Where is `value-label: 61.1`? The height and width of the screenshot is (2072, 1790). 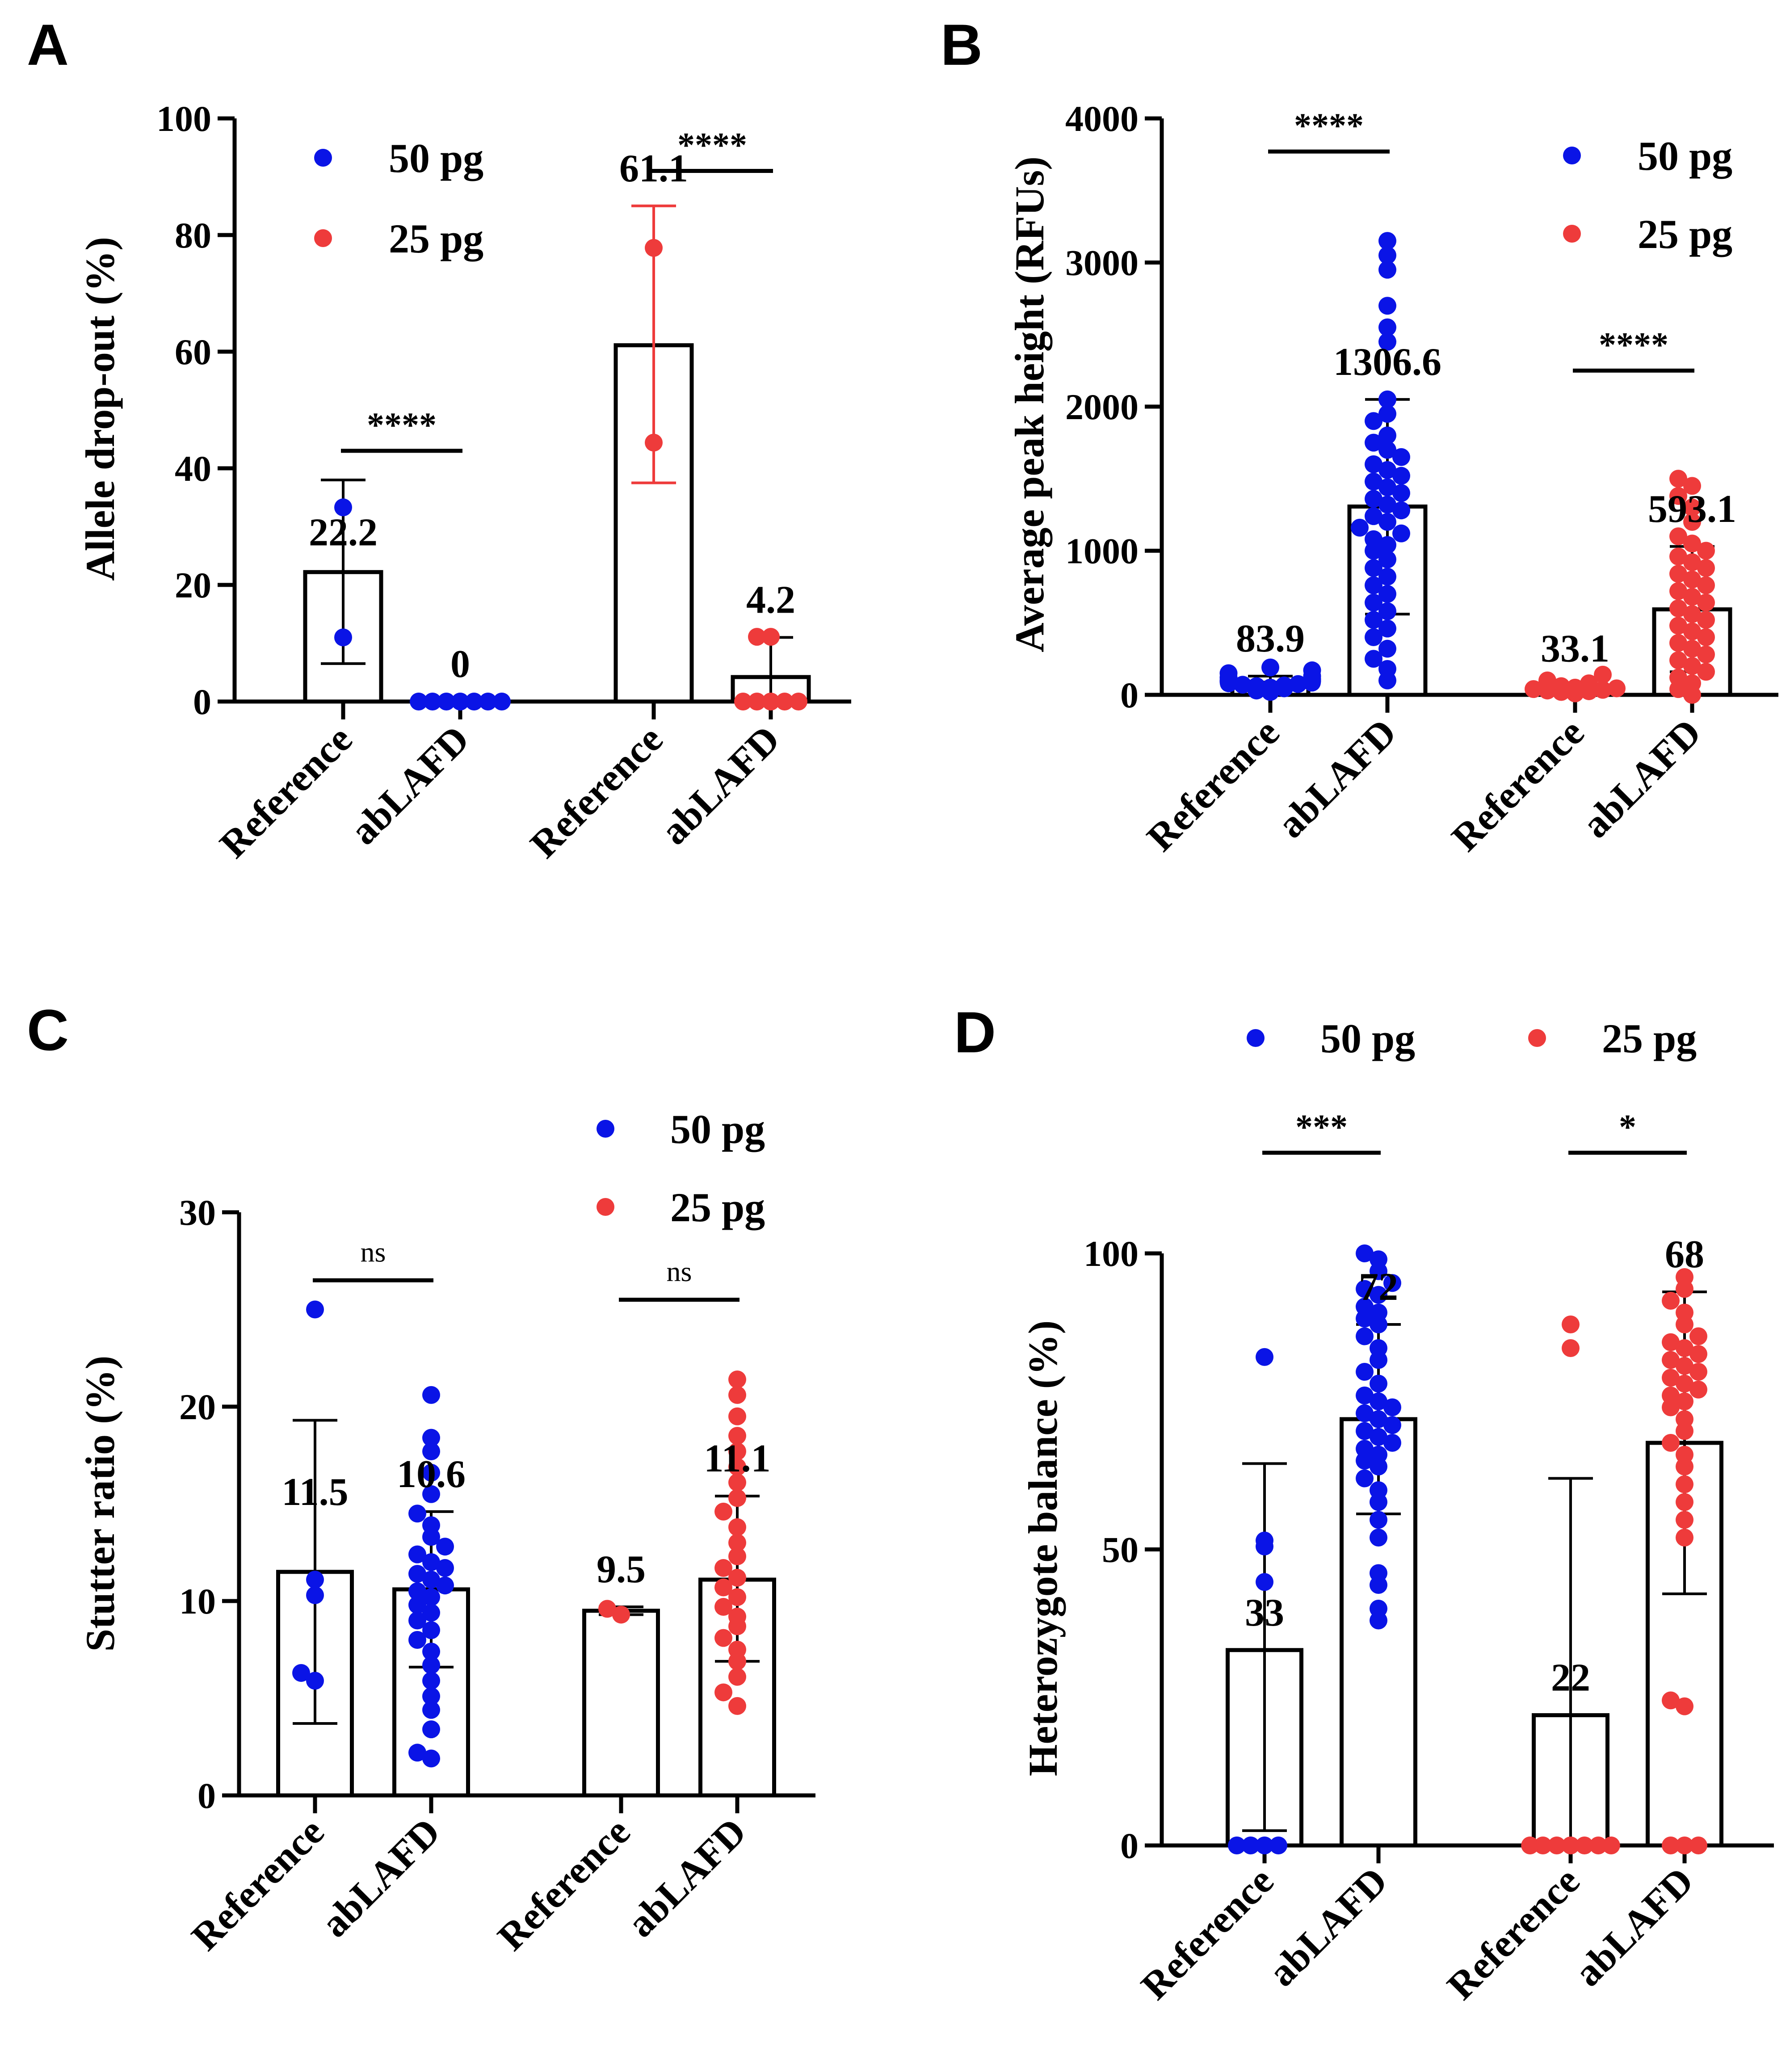
value-label: 61.1 is located at coordinates (653, 169).